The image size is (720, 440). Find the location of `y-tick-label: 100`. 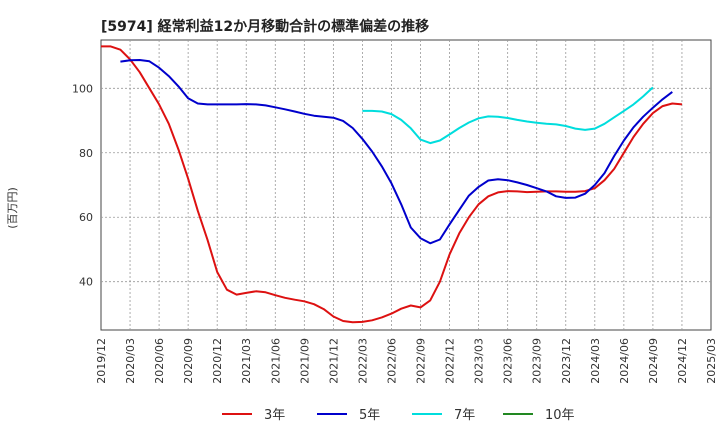

y-tick-label: 100 is located at coordinates (82, 88).